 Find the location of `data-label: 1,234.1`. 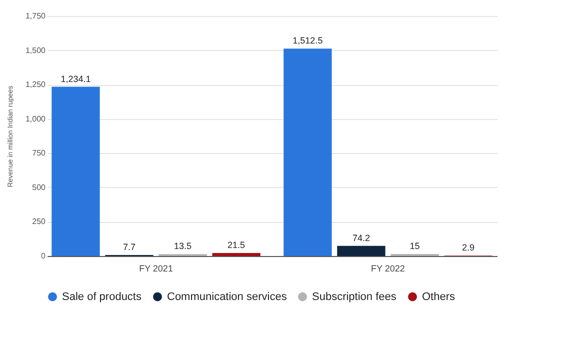

data-label: 1,234.1 is located at coordinates (75, 79).